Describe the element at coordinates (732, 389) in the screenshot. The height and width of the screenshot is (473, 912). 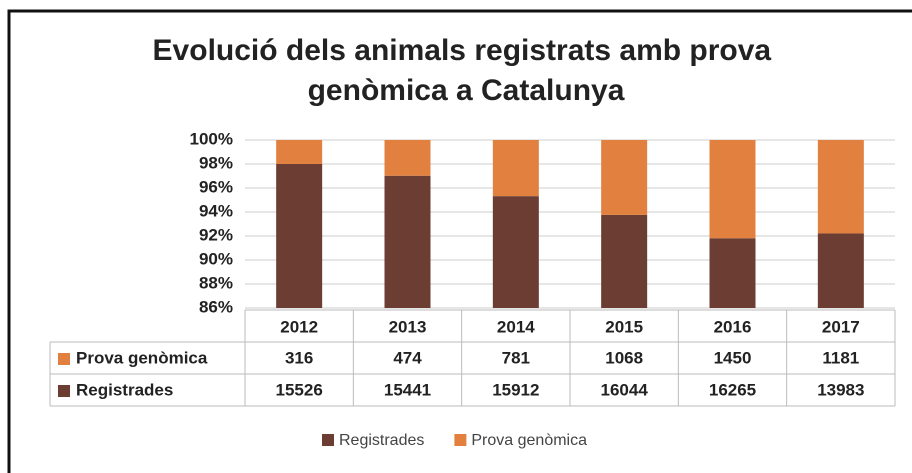
I see `table-cell: 16265` at that location.